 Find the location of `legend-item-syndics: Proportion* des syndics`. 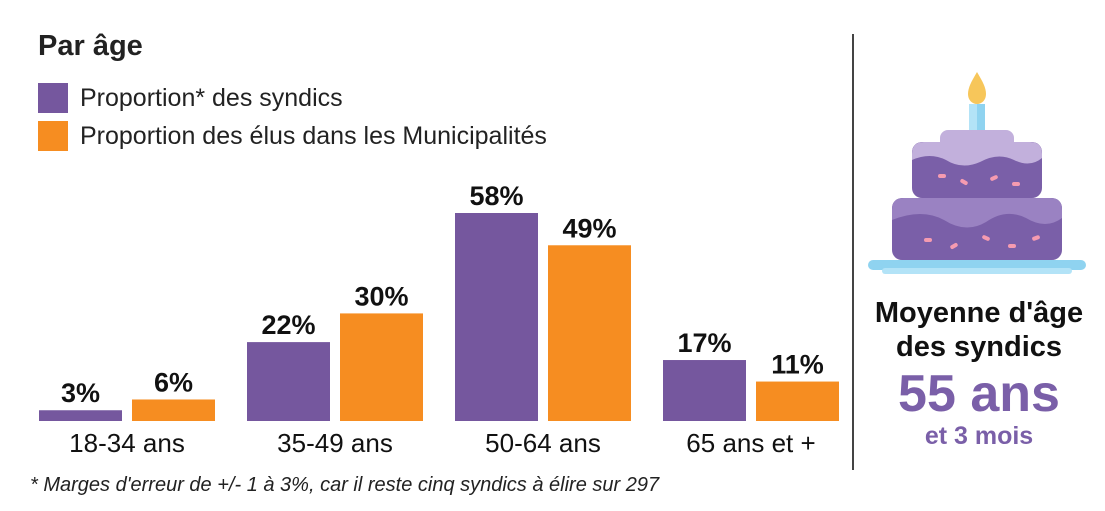

legend-item-syndics: Proportion* des syndics is located at coordinates (292, 98).